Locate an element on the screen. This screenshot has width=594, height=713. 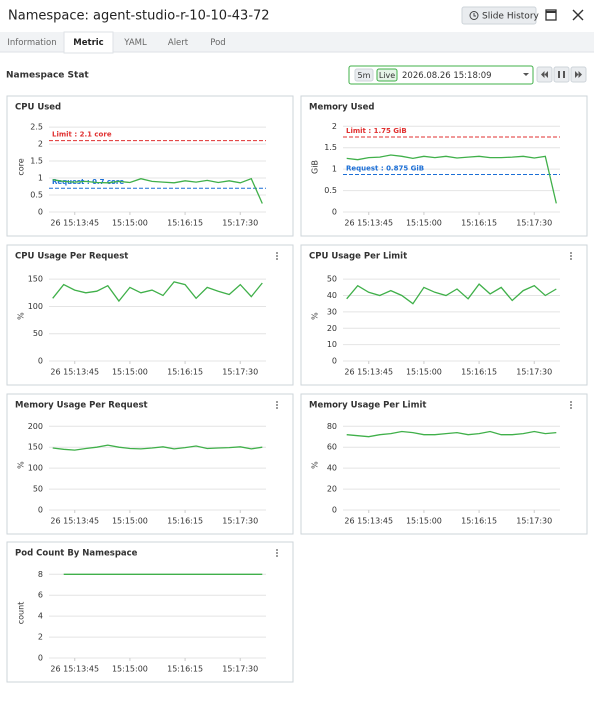
pause-icon is located at coordinates (561, 74).